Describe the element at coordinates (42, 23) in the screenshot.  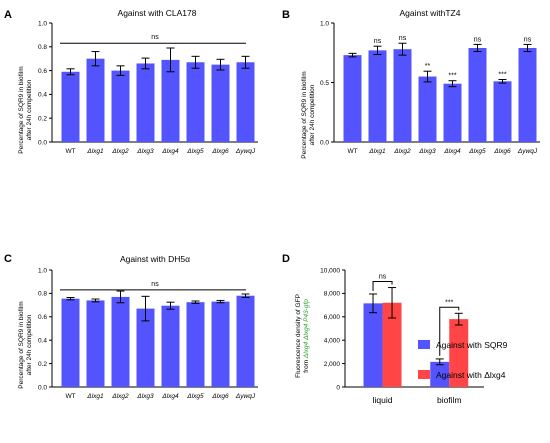
I see `panel-a-ytick-label: 1.0` at that location.